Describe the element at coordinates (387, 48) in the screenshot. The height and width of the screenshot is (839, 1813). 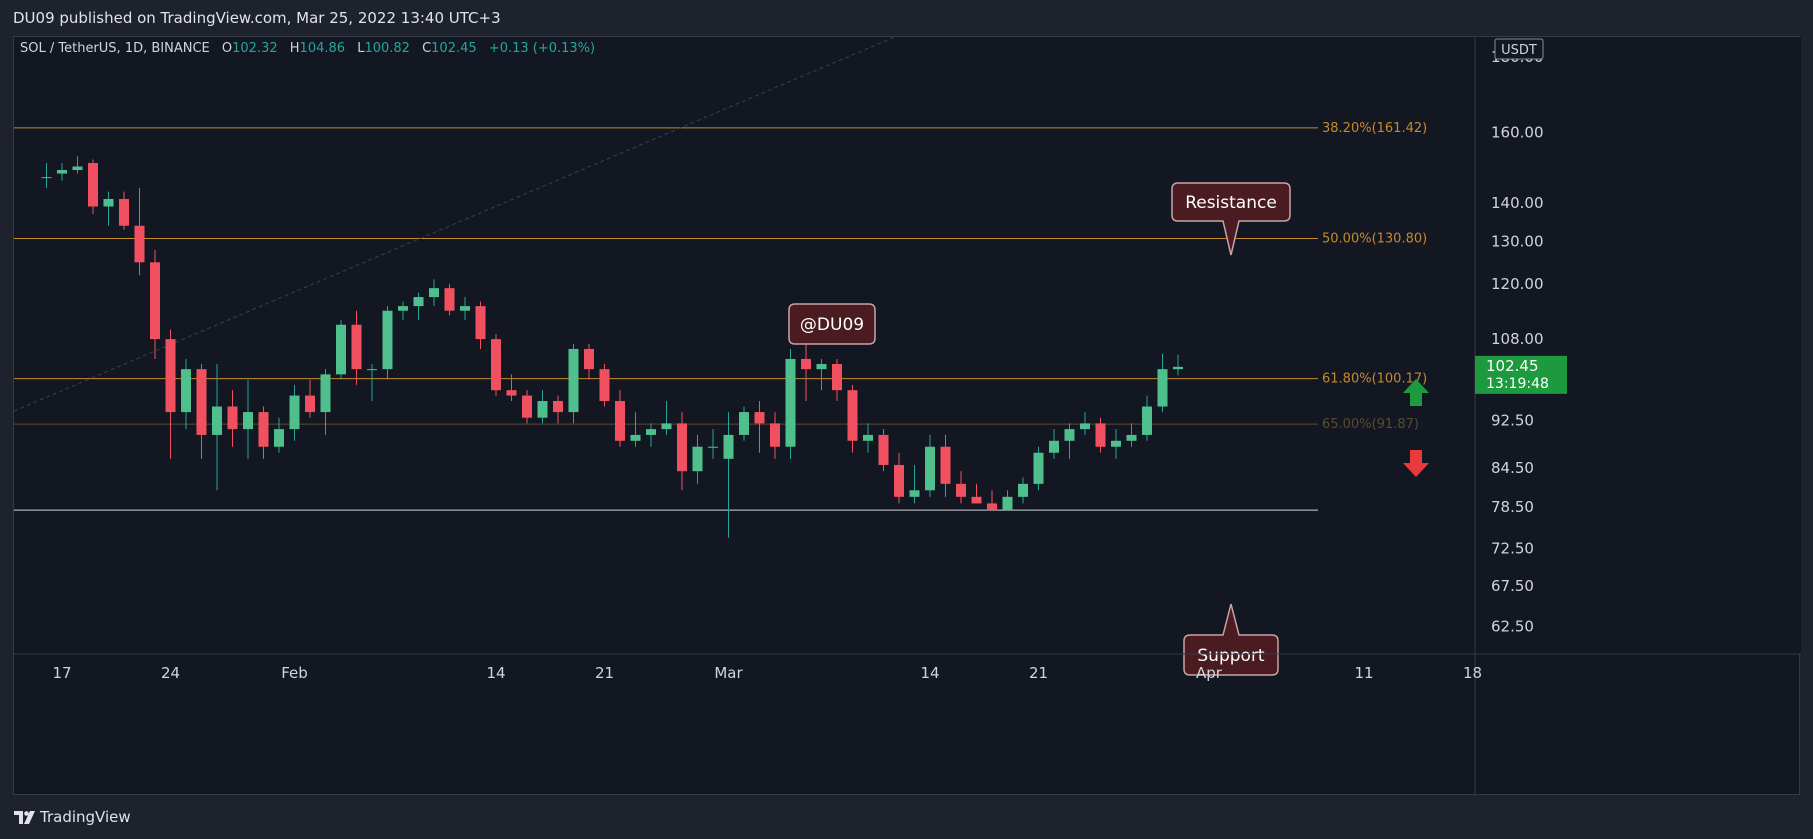
I see `legend-low: 100.82` at that location.